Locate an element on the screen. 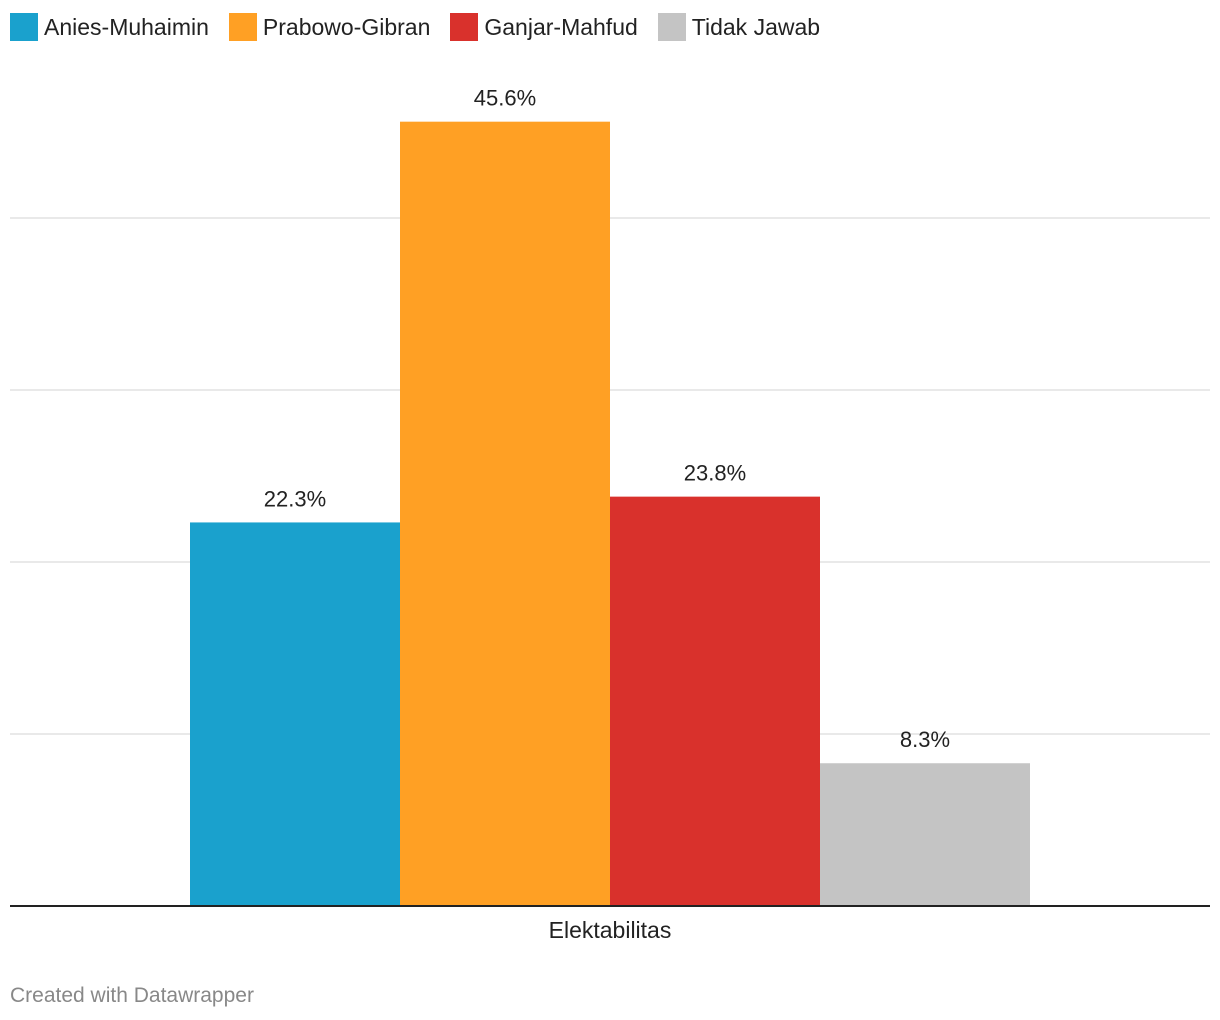  legend-label-anies-muhaimin: Anies-Muhaimin is located at coordinates (126, 26).